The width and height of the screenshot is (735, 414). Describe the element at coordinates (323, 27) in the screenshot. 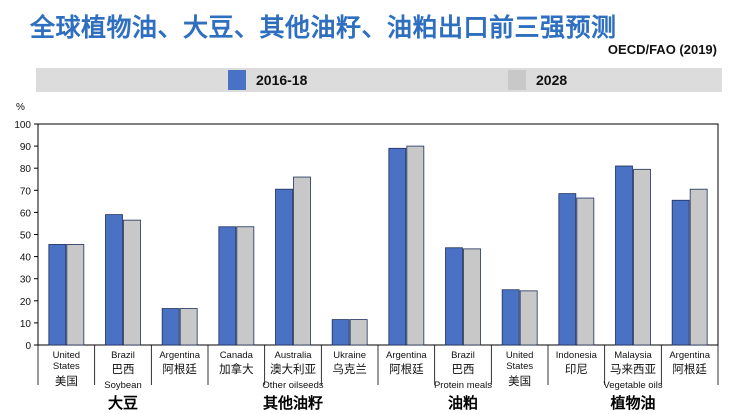

I see `page-title: 全球植物油、大豆、其他油籽、油粕出口前三强预测` at that location.